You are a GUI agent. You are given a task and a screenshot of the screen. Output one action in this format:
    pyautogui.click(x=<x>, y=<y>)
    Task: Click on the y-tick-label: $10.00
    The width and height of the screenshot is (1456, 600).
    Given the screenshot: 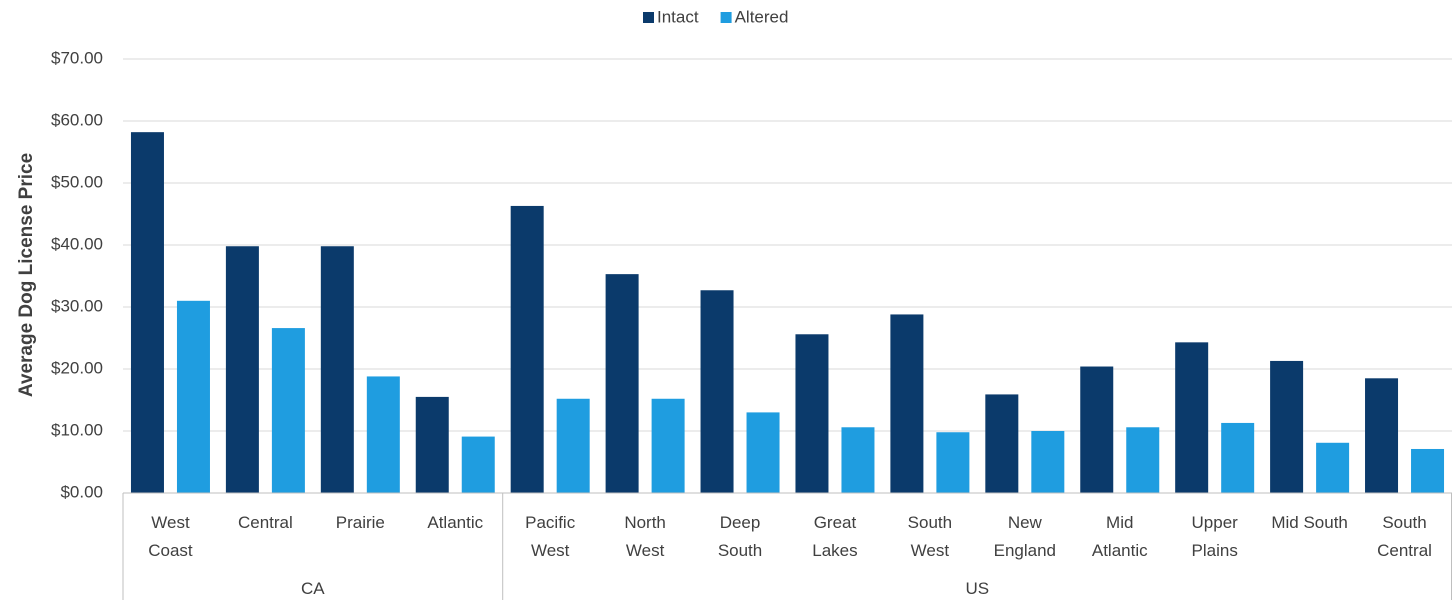 What is the action you would take?
    pyautogui.click(x=77, y=429)
    